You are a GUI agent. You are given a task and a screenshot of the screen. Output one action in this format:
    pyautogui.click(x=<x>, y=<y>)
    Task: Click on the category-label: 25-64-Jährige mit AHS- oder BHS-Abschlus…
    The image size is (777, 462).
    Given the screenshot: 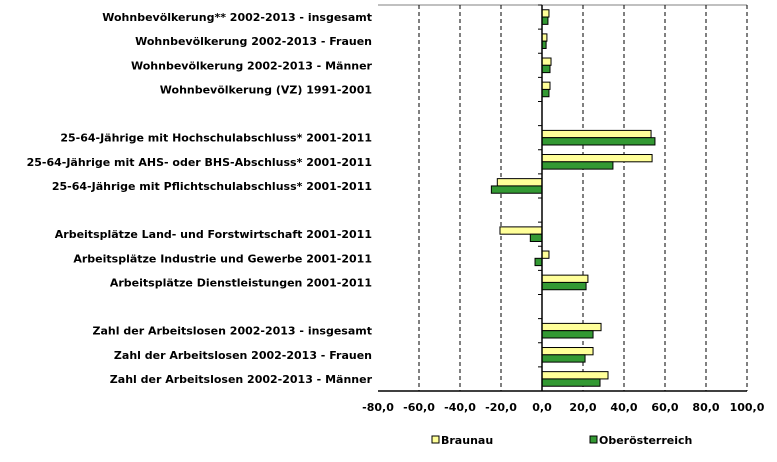 What is the action you would take?
    pyautogui.click(x=199, y=162)
    